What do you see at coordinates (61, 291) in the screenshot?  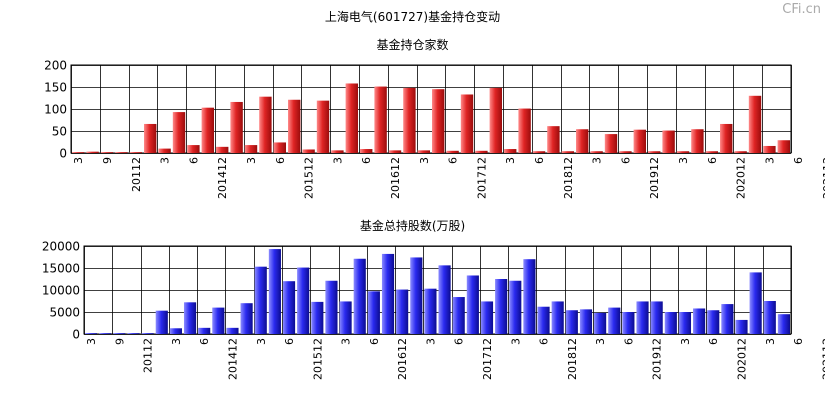 I see `chart2-ytick-label: 10000` at bounding box center [61, 291].